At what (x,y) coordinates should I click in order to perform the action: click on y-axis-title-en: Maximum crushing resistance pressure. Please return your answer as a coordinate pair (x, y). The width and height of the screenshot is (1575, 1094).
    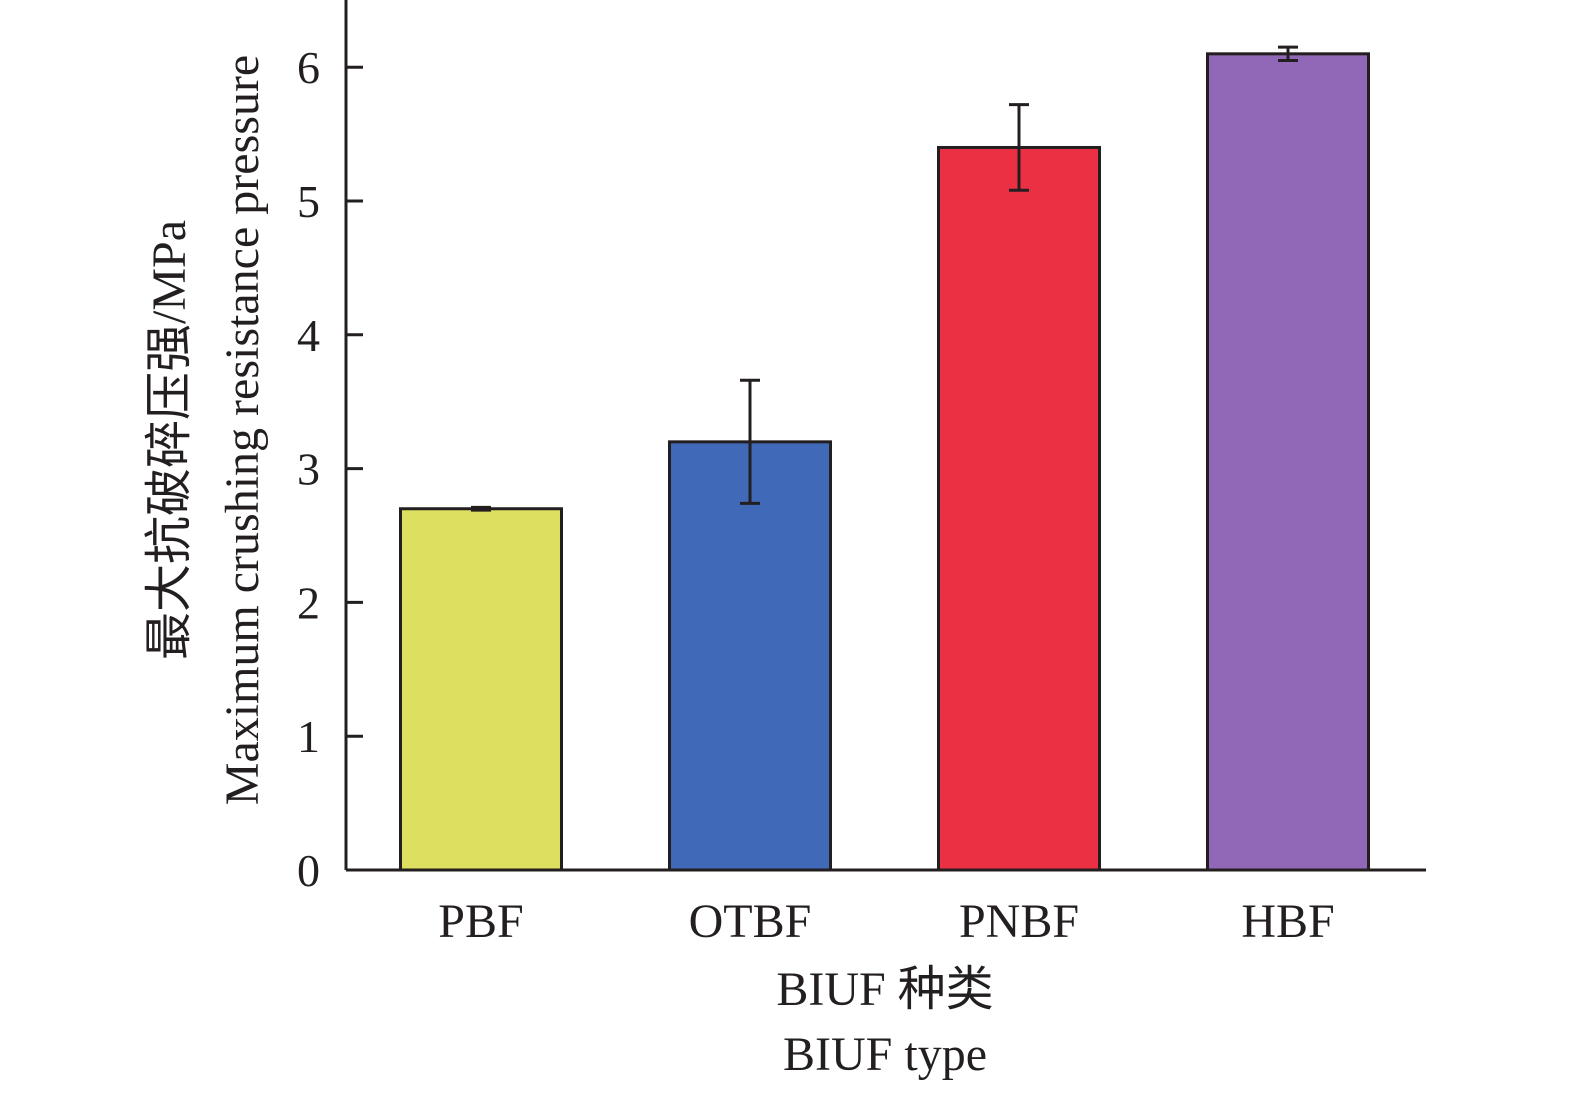
    Looking at the image, I should click on (242, 430).